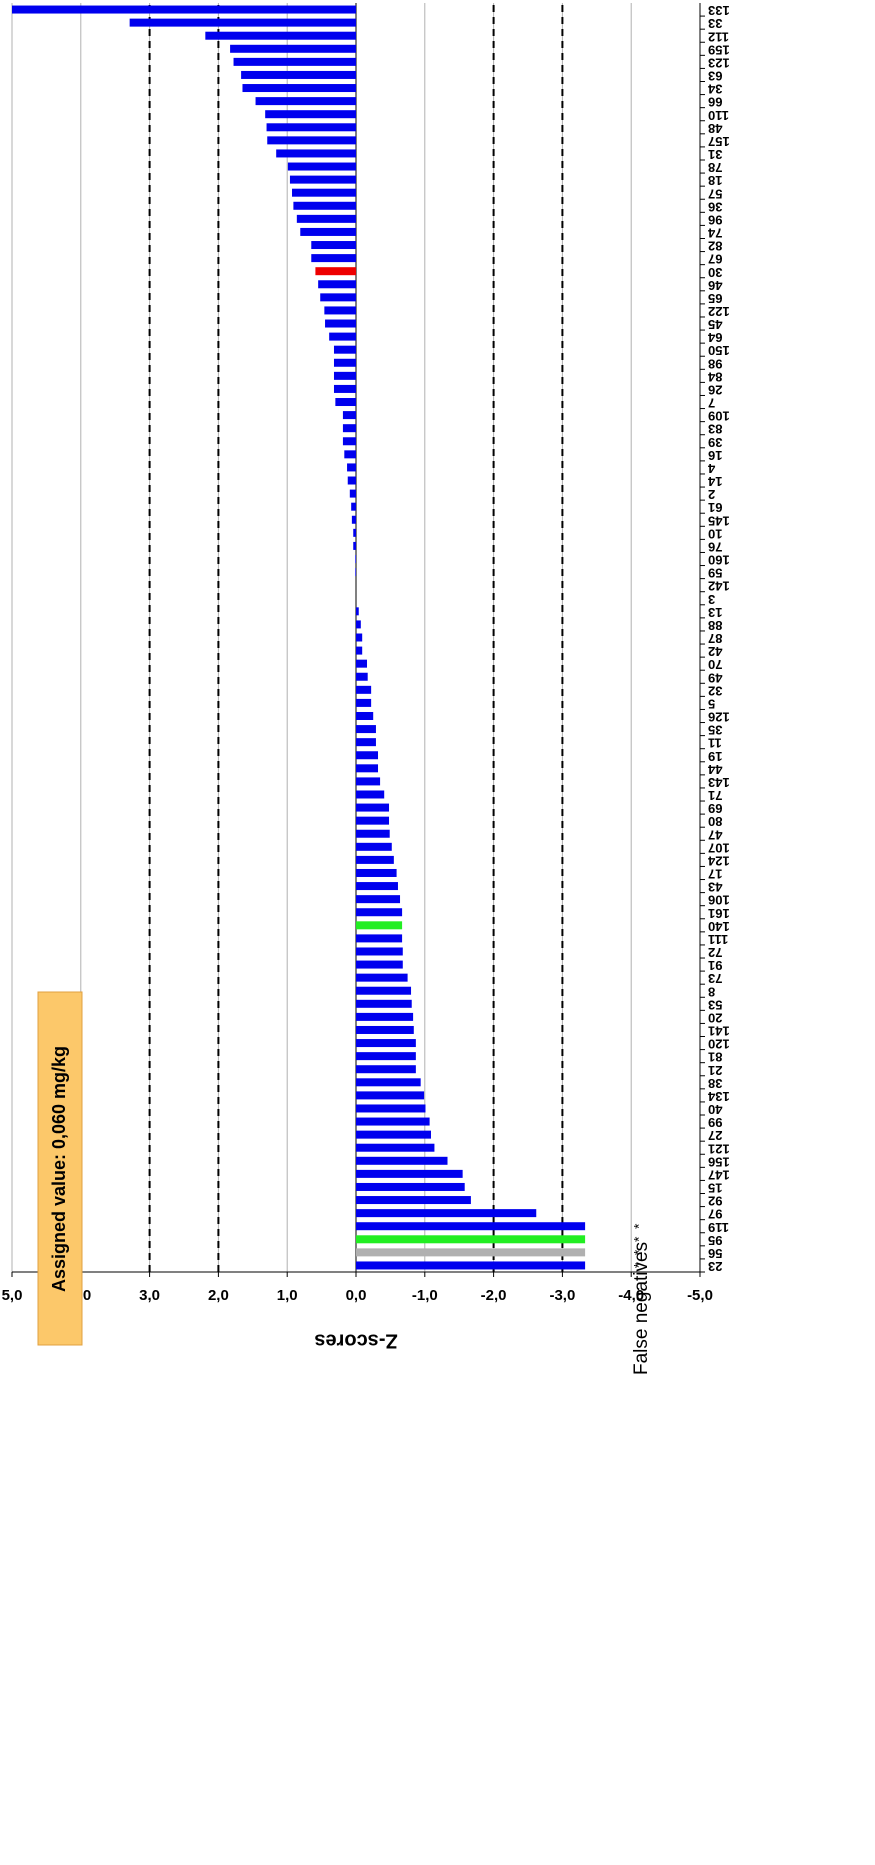 This screenshot has width=875, height=1865. I want to click on x-tick-label: 120, so click(719, 1044).